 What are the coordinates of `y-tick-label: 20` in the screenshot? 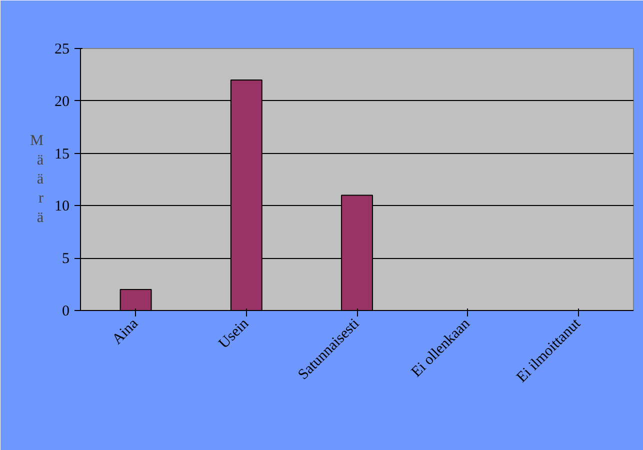 It's located at (62, 102).